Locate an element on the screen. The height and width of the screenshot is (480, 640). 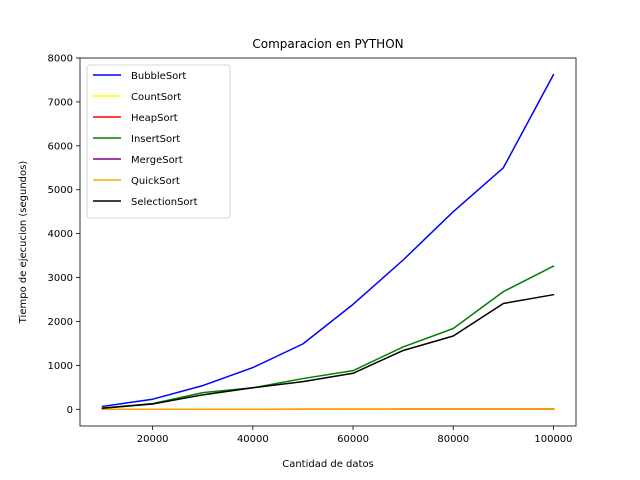
x-axis: 20000 40000 60000 80000 100000 is located at coordinates (355, 435).